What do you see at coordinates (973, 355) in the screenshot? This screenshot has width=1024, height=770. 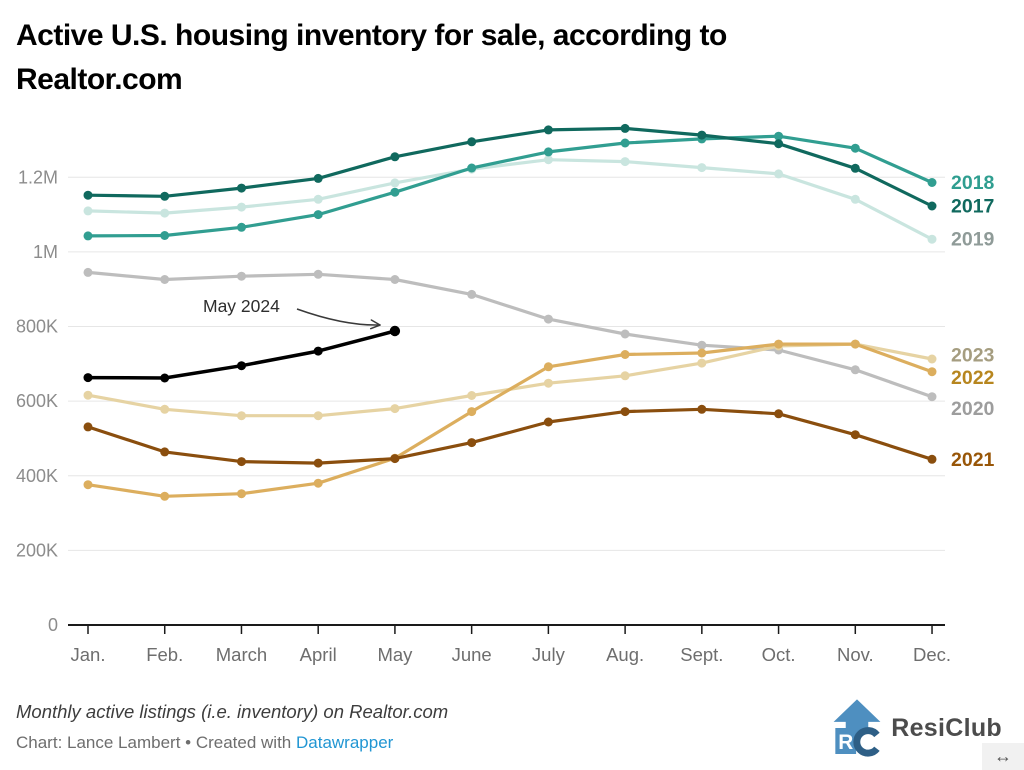 I see `series-label-2023: 2023` at bounding box center [973, 355].